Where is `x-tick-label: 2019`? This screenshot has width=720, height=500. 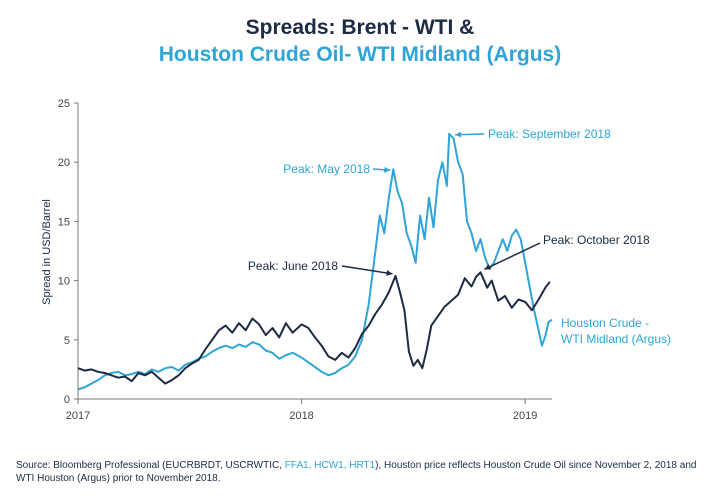 x-tick-label: 2019 is located at coordinates (525, 416).